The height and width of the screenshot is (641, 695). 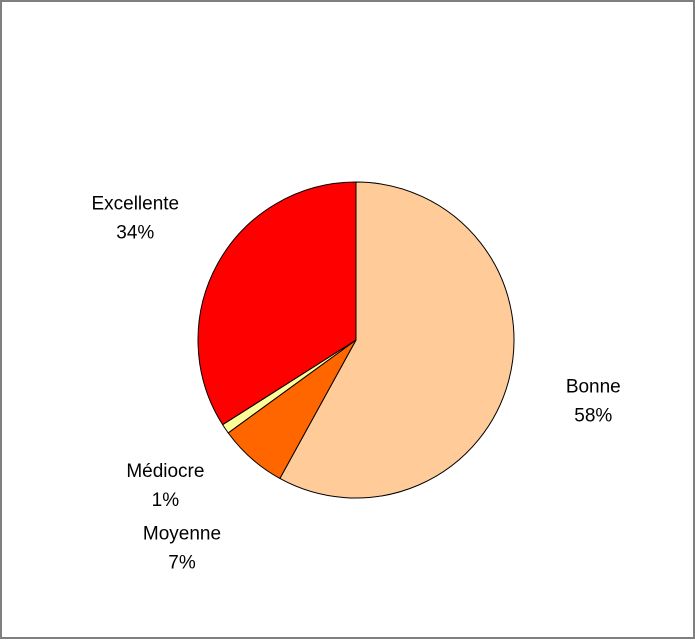 What do you see at coordinates (166, 500) in the screenshot?
I see `data-label-percent: 1%` at bounding box center [166, 500].